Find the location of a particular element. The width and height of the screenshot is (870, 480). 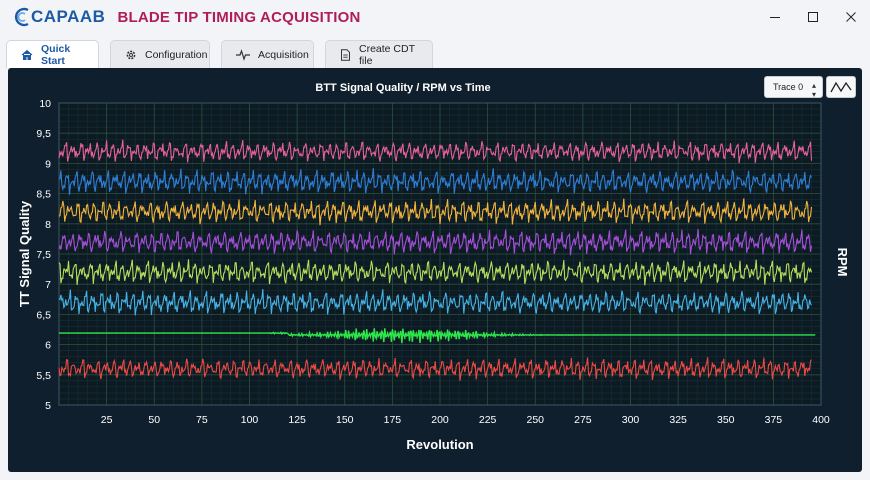

close-button is located at coordinates (851, 17).